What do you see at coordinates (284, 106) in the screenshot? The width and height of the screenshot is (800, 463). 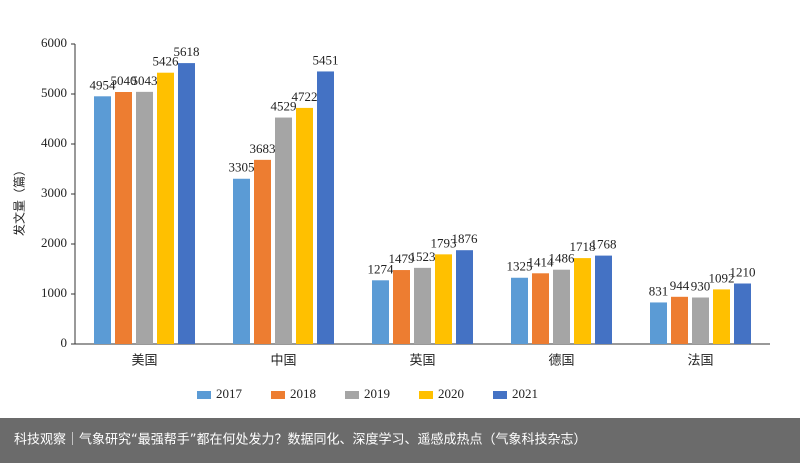 I see `data-label: 4529` at bounding box center [284, 106].